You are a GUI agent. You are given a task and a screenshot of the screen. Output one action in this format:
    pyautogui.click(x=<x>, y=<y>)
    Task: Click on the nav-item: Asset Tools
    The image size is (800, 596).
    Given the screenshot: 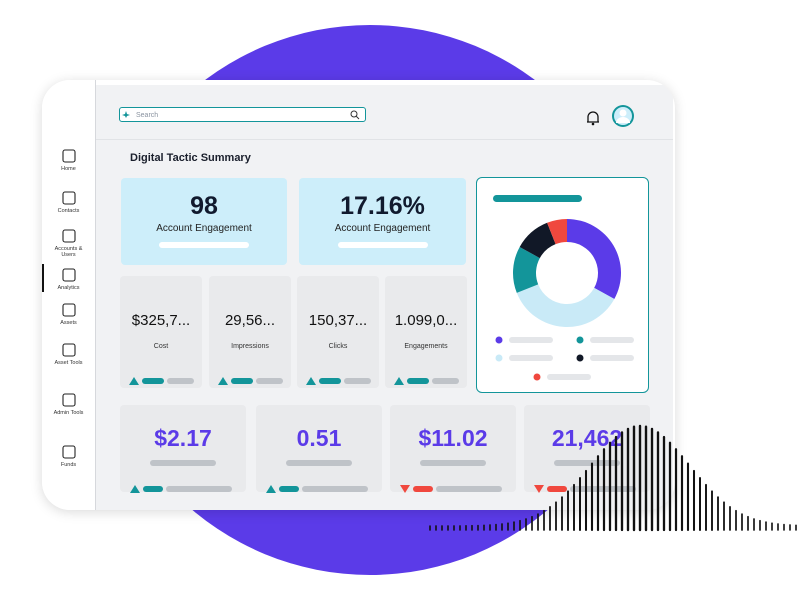 What is the action you would take?
    pyautogui.click(x=68, y=354)
    